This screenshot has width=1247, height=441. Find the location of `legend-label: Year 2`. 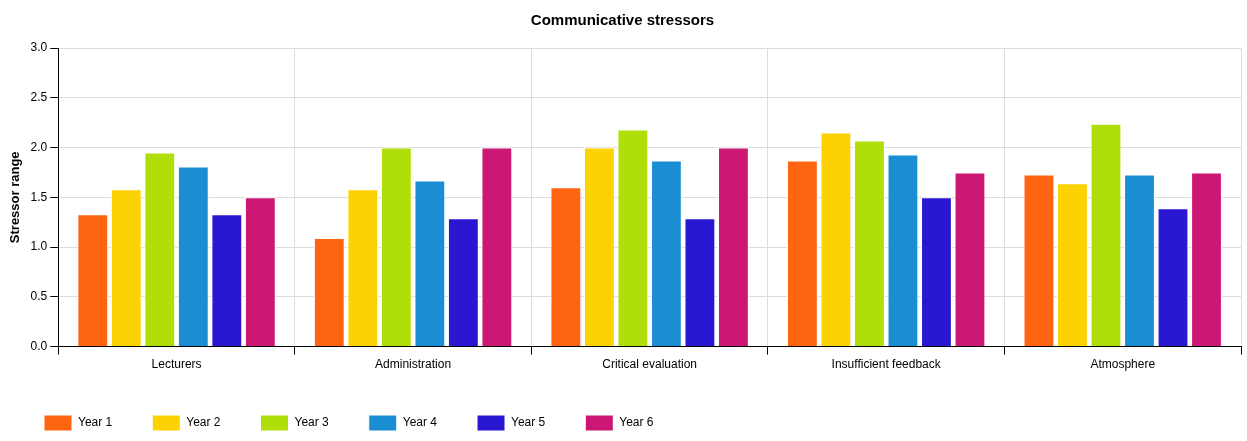

legend-label: Year 2 is located at coordinates (203, 422).